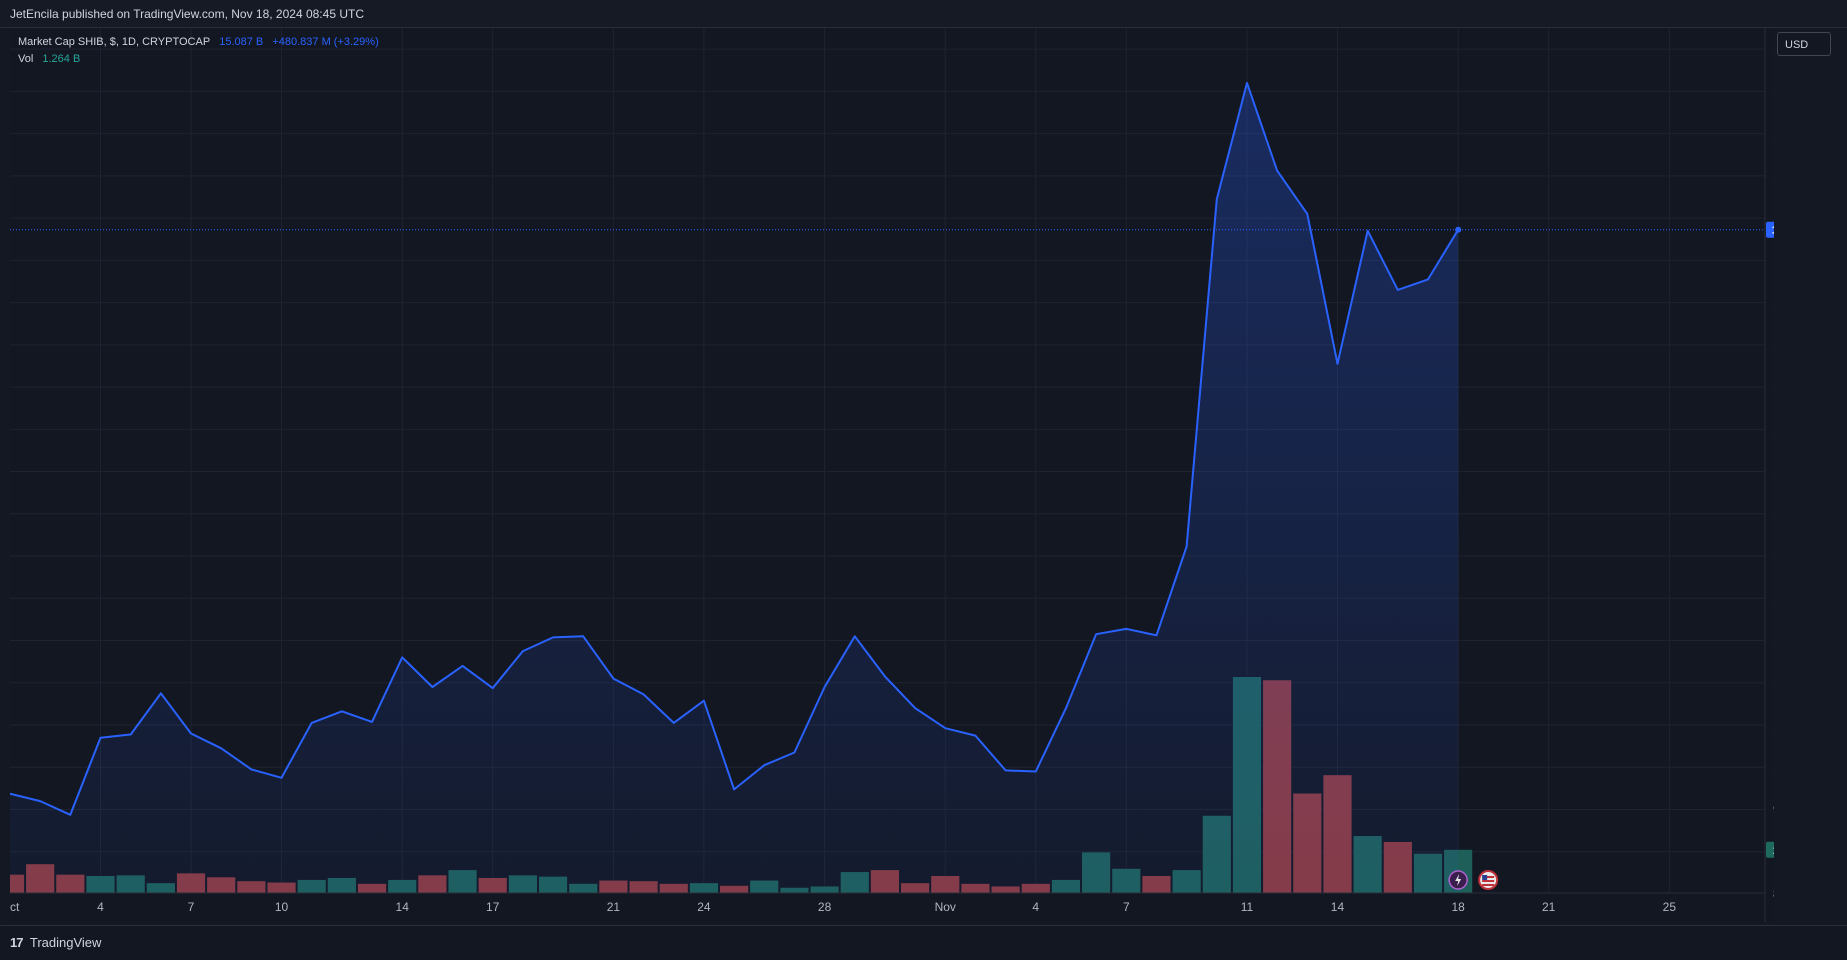 This screenshot has width=1847, height=960. Describe the element at coordinates (1458, 907) in the screenshot. I see `x-tick-label: 18` at that location.